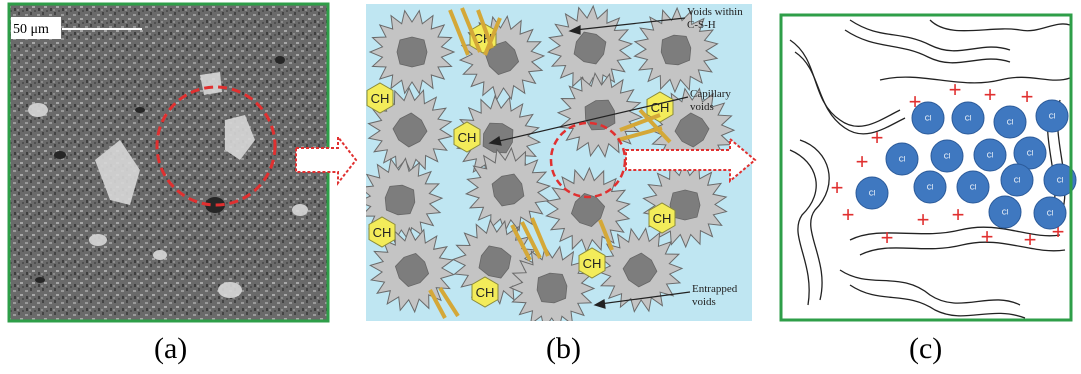 This screenshot has height=374, width=1081. What do you see at coordinates (715, 12) in the screenshot?
I see `label-voids-within-csh-line1: Voids within` at bounding box center [715, 12].